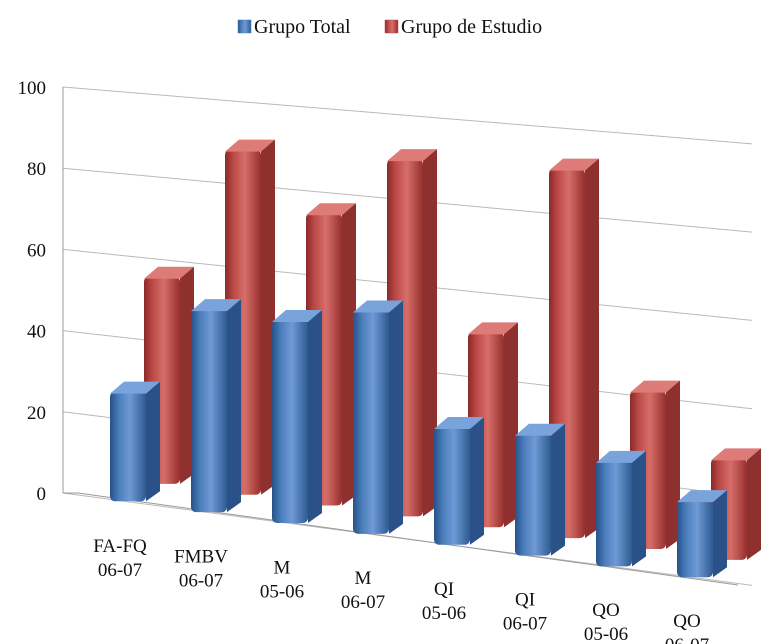  I want to click on legend-label: Grupo Total, so click(302, 27).